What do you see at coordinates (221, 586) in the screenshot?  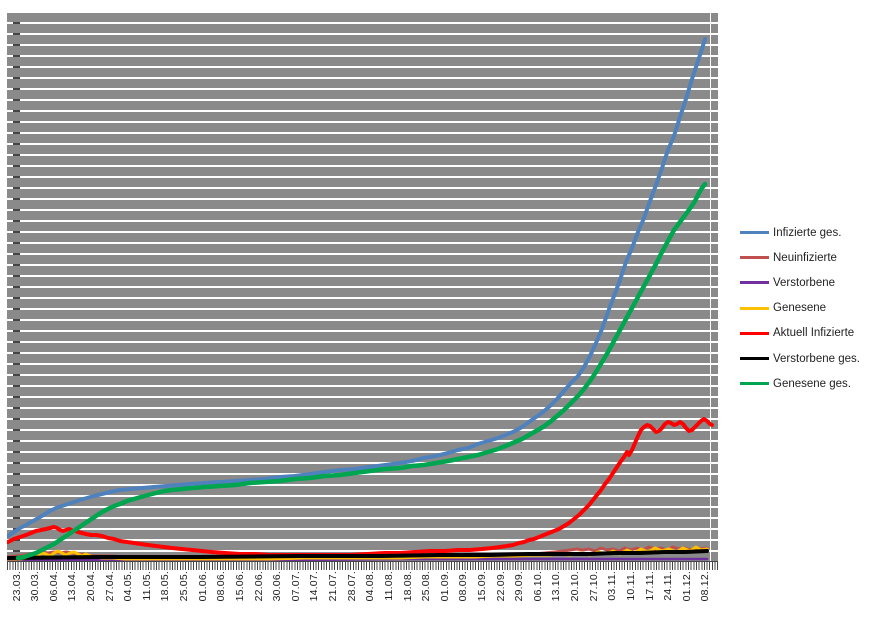 I see `x-axis-label: 08.06.` at bounding box center [221, 586].